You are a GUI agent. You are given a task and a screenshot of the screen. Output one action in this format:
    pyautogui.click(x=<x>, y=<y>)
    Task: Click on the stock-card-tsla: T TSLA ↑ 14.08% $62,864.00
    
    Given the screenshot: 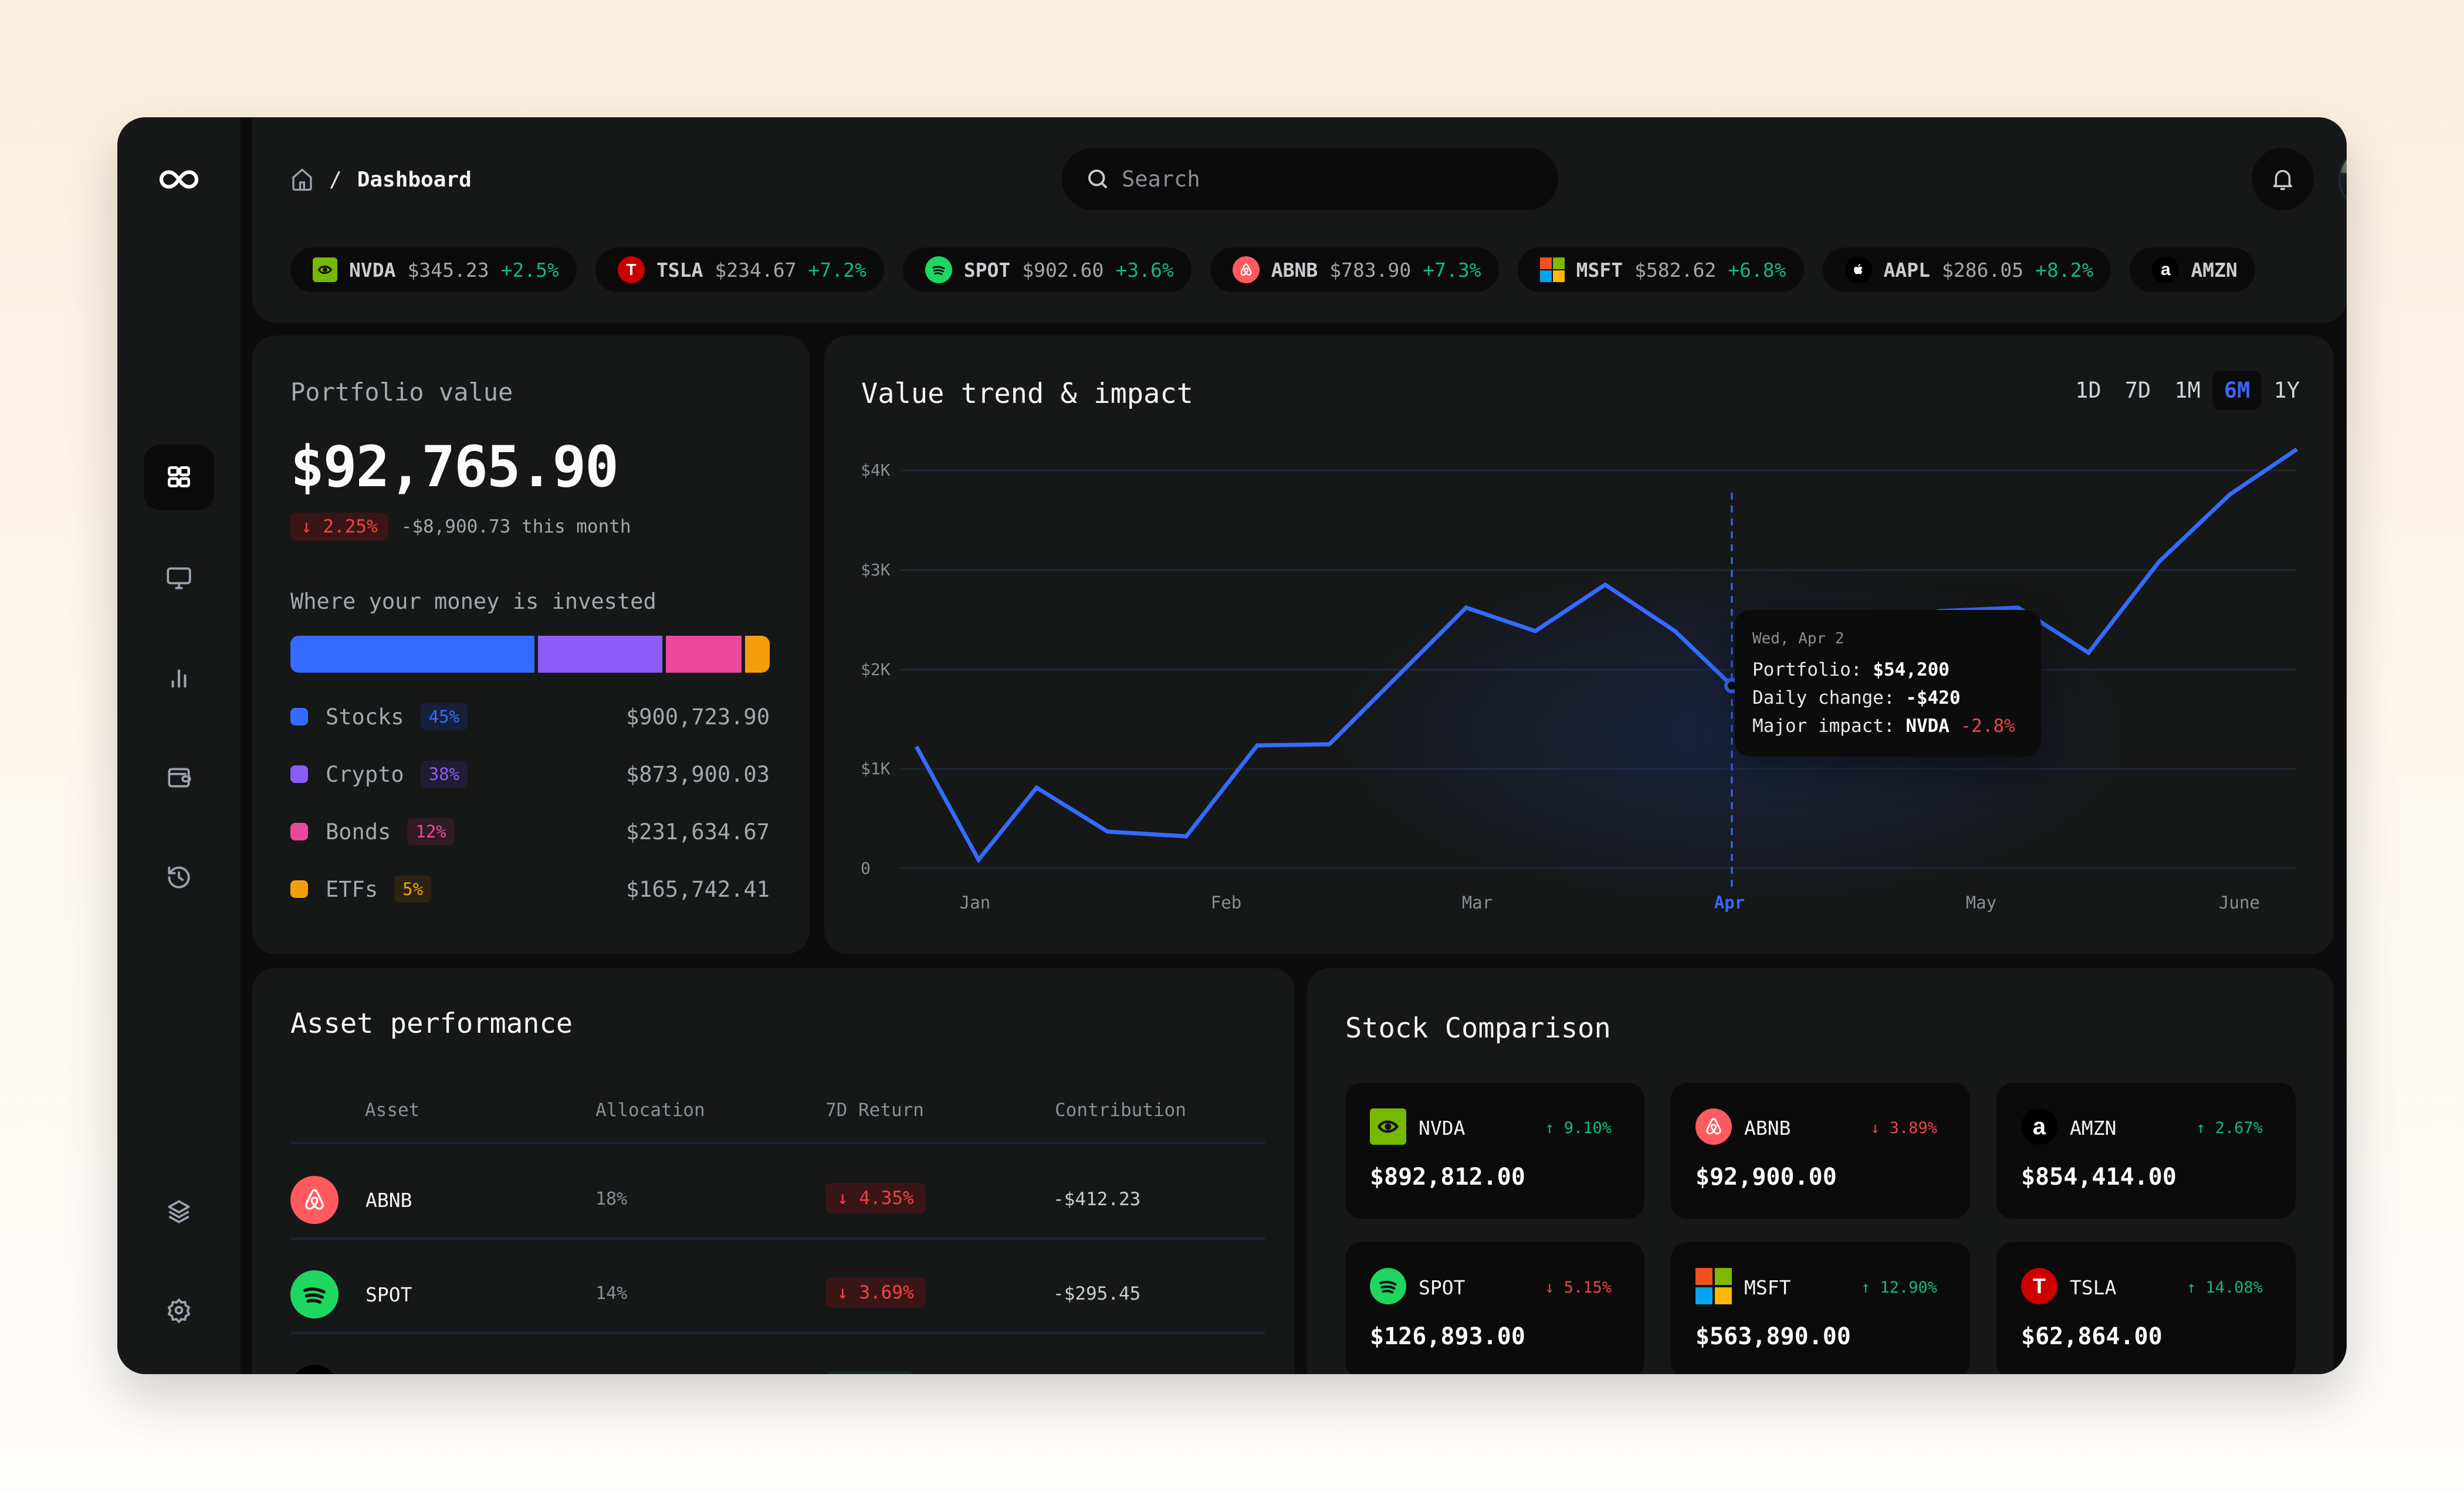 What is the action you would take?
    pyautogui.click(x=2146, y=1308)
    